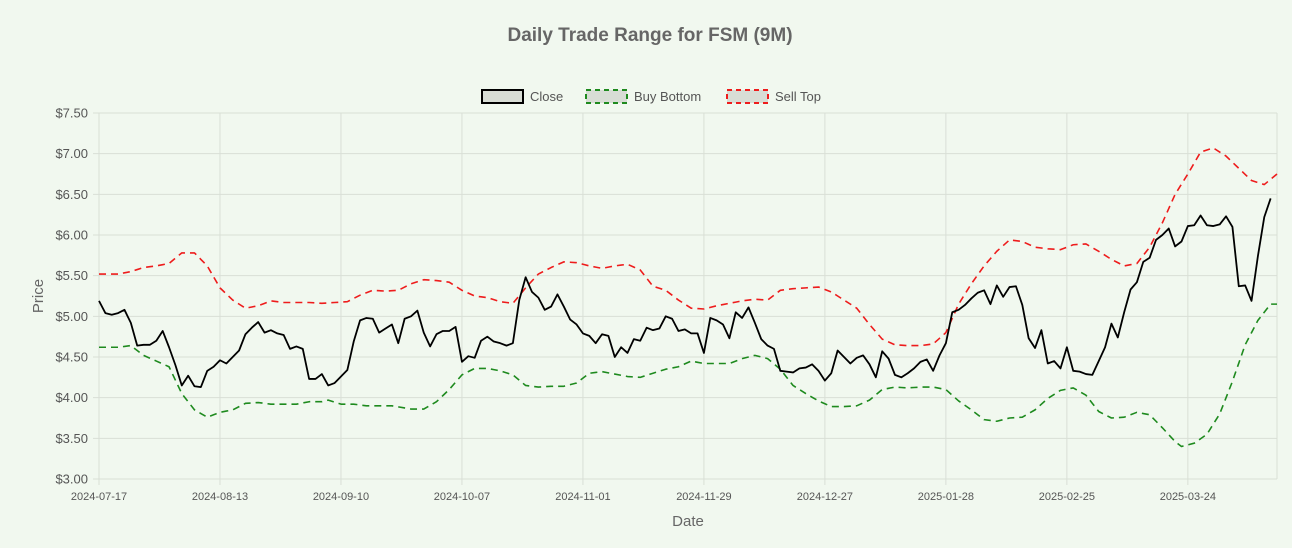 Image resolution: width=1292 pixels, height=548 pixels. Describe the element at coordinates (798, 96) in the screenshot. I see `legend-label-sell-top: Sell Top` at that location.